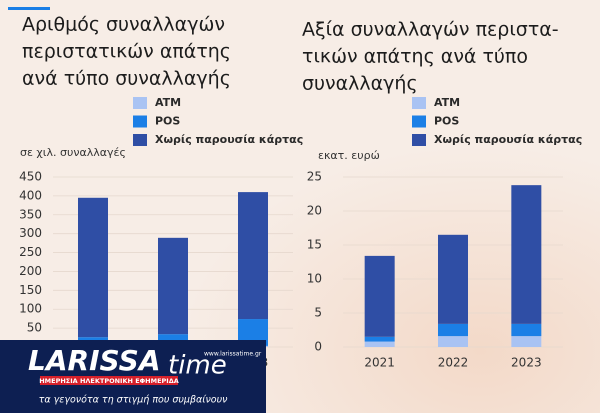  Describe the element at coordinates (314, 211) in the screenshot. I see `y-tick-label: 20` at that location.